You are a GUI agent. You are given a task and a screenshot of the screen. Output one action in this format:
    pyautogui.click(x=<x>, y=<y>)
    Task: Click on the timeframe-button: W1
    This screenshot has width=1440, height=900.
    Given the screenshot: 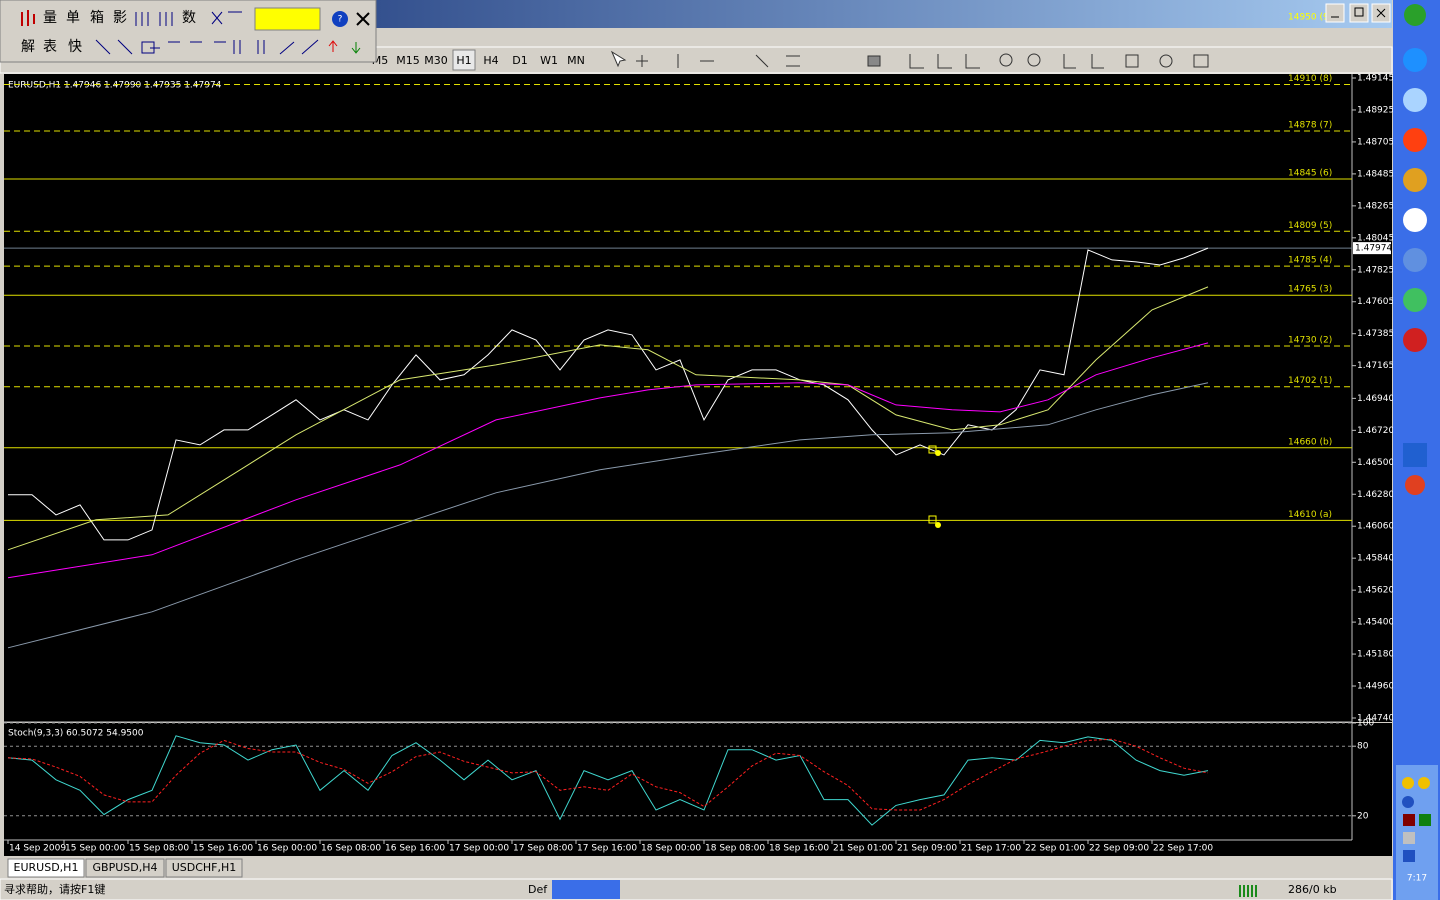 What is the action you would take?
    pyautogui.click(x=549, y=60)
    